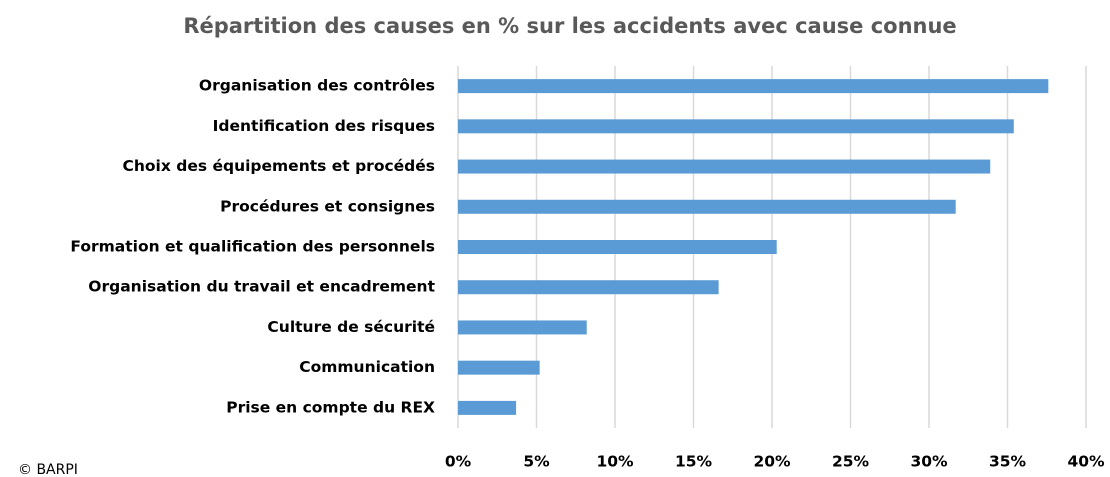  I want to click on y-tick-label: Choix des équipements et procédés, so click(278, 166).